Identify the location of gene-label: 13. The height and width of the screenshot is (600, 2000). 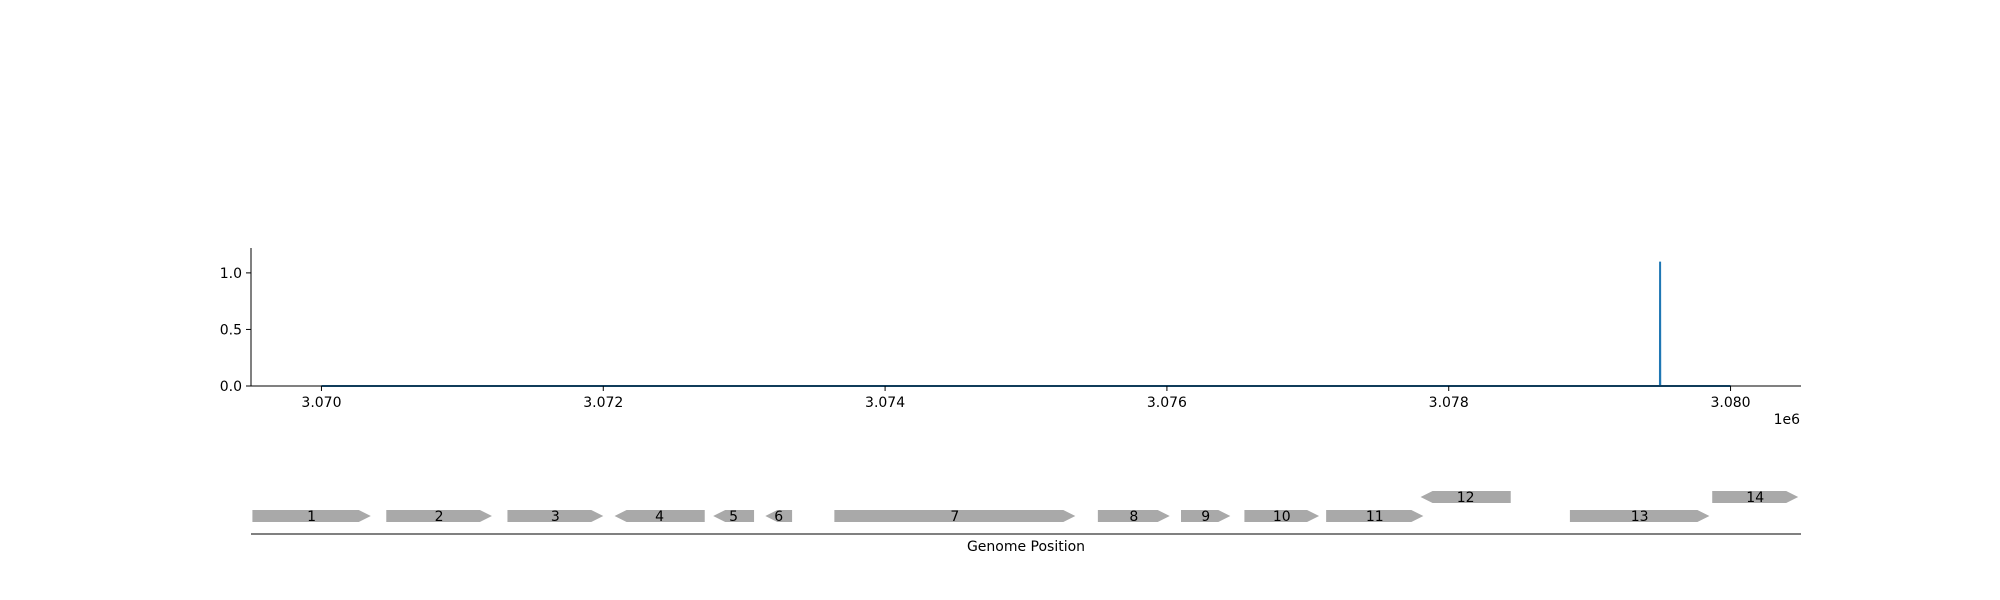
(1640, 517).